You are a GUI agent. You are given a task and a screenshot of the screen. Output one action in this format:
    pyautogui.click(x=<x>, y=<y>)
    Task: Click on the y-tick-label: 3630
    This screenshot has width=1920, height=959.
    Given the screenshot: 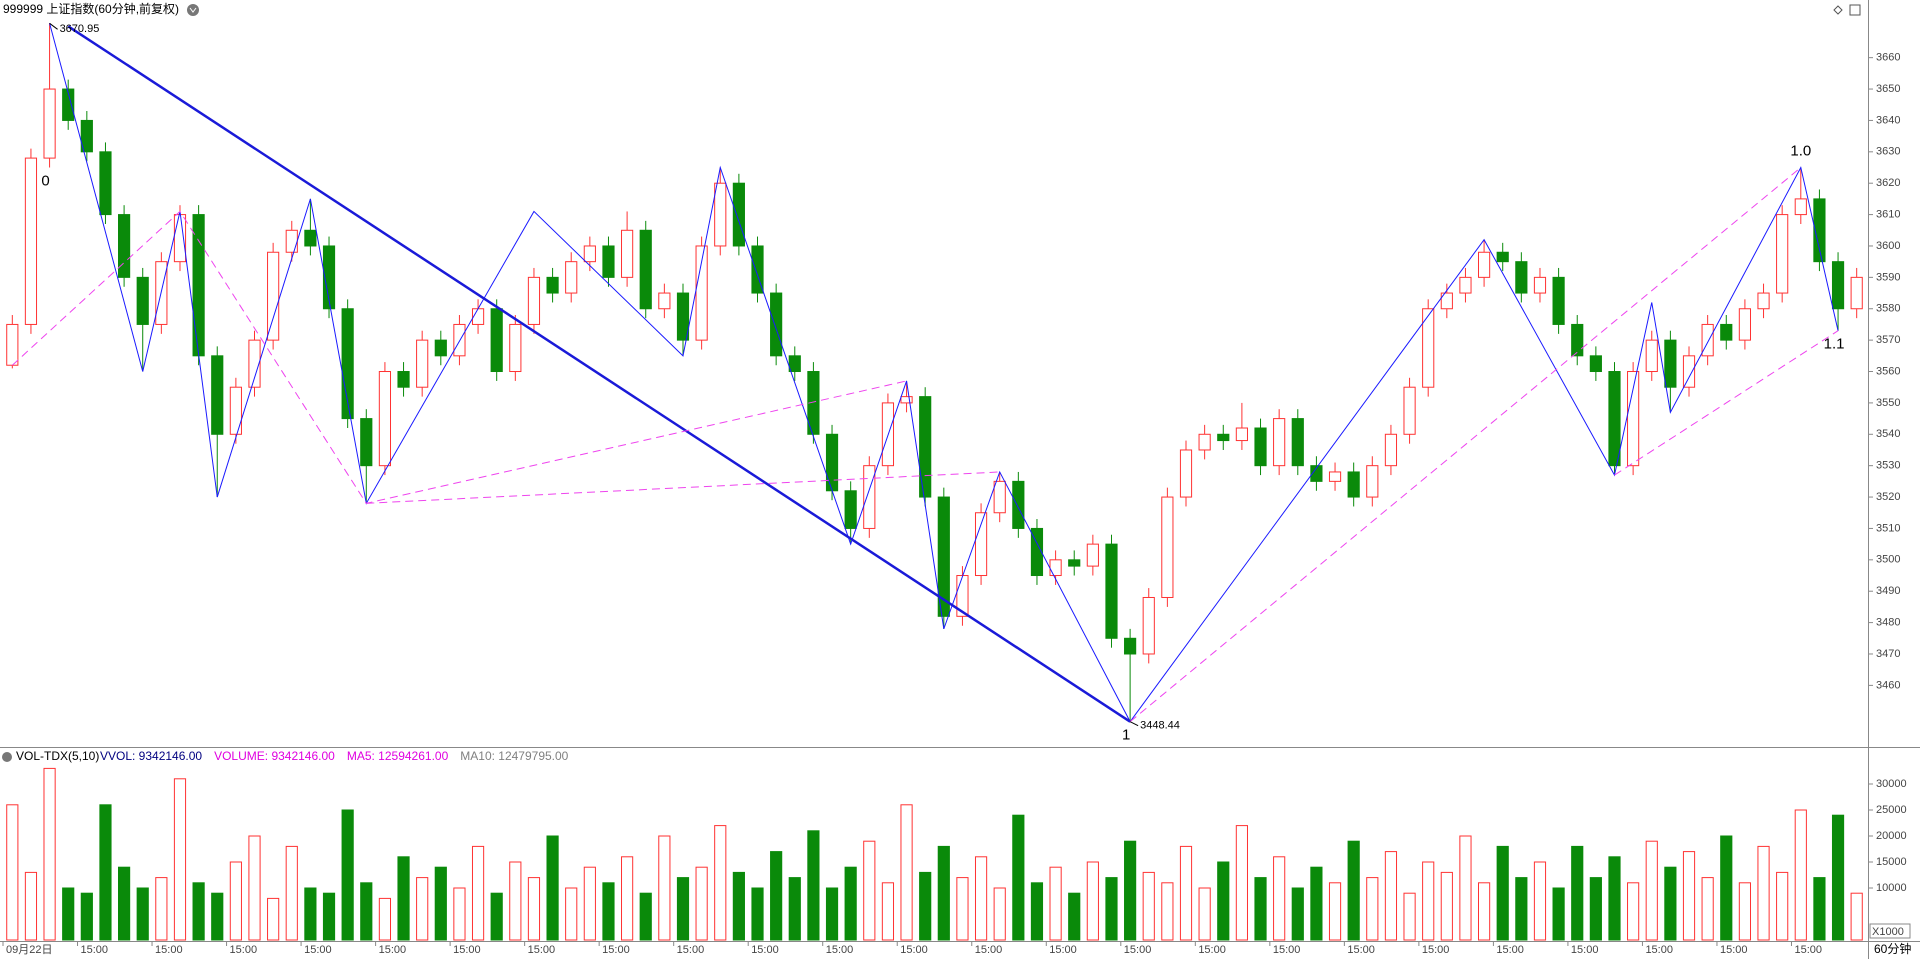 What is the action you would take?
    pyautogui.click(x=1888, y=152)
    